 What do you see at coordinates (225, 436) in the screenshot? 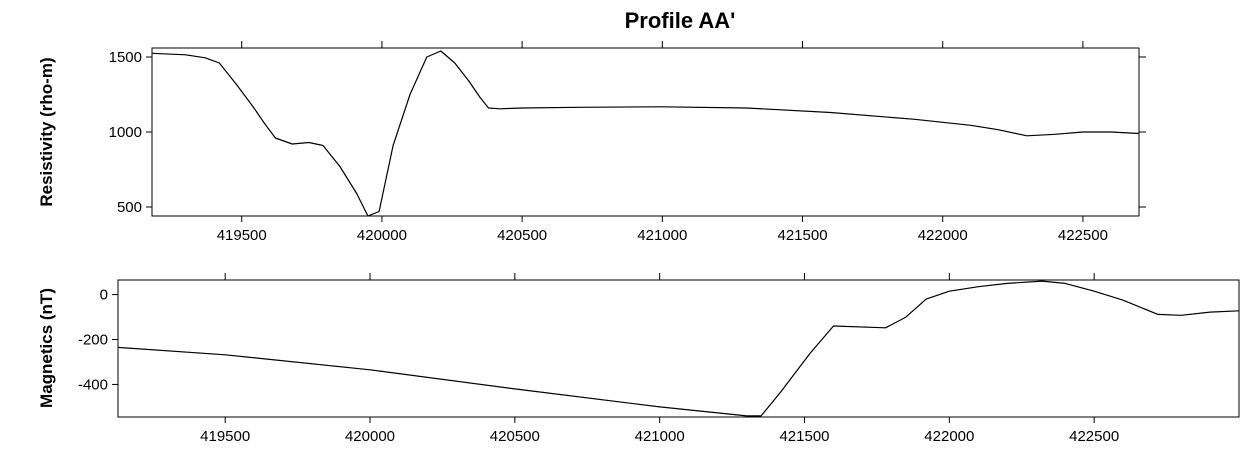
I see `magnetics-x-tick-label: 419500` at bounding box center [225, 436].